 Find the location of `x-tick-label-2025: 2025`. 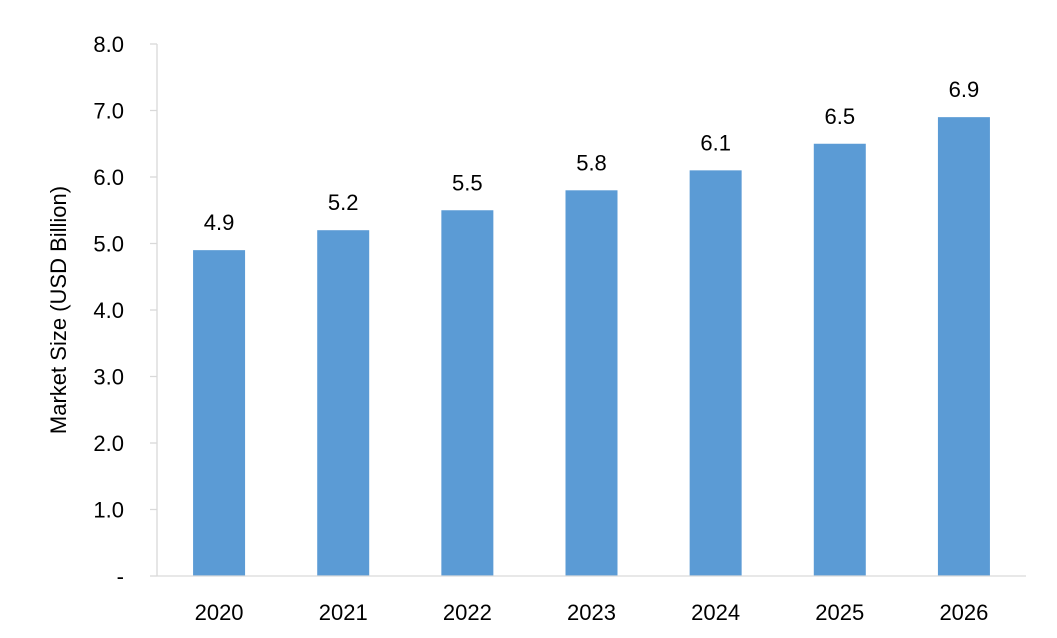

x-tick-label-2025: 2025 is located at coordinates (839, 612).